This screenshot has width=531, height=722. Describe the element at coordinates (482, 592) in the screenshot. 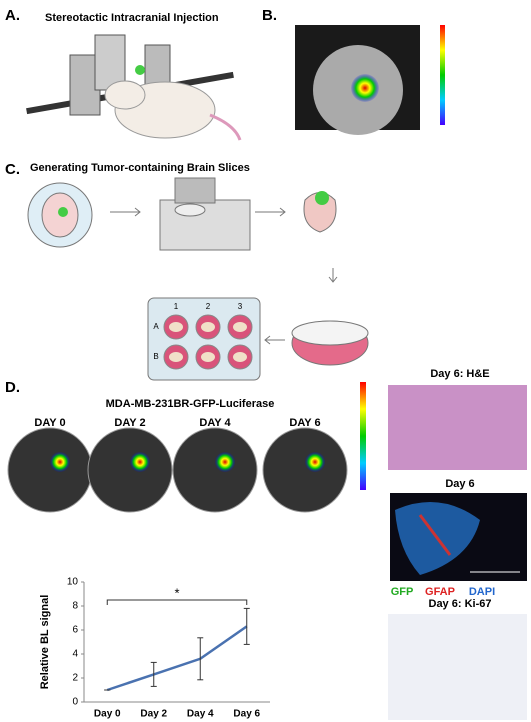

I see `stain-label: DAPI` at that location.